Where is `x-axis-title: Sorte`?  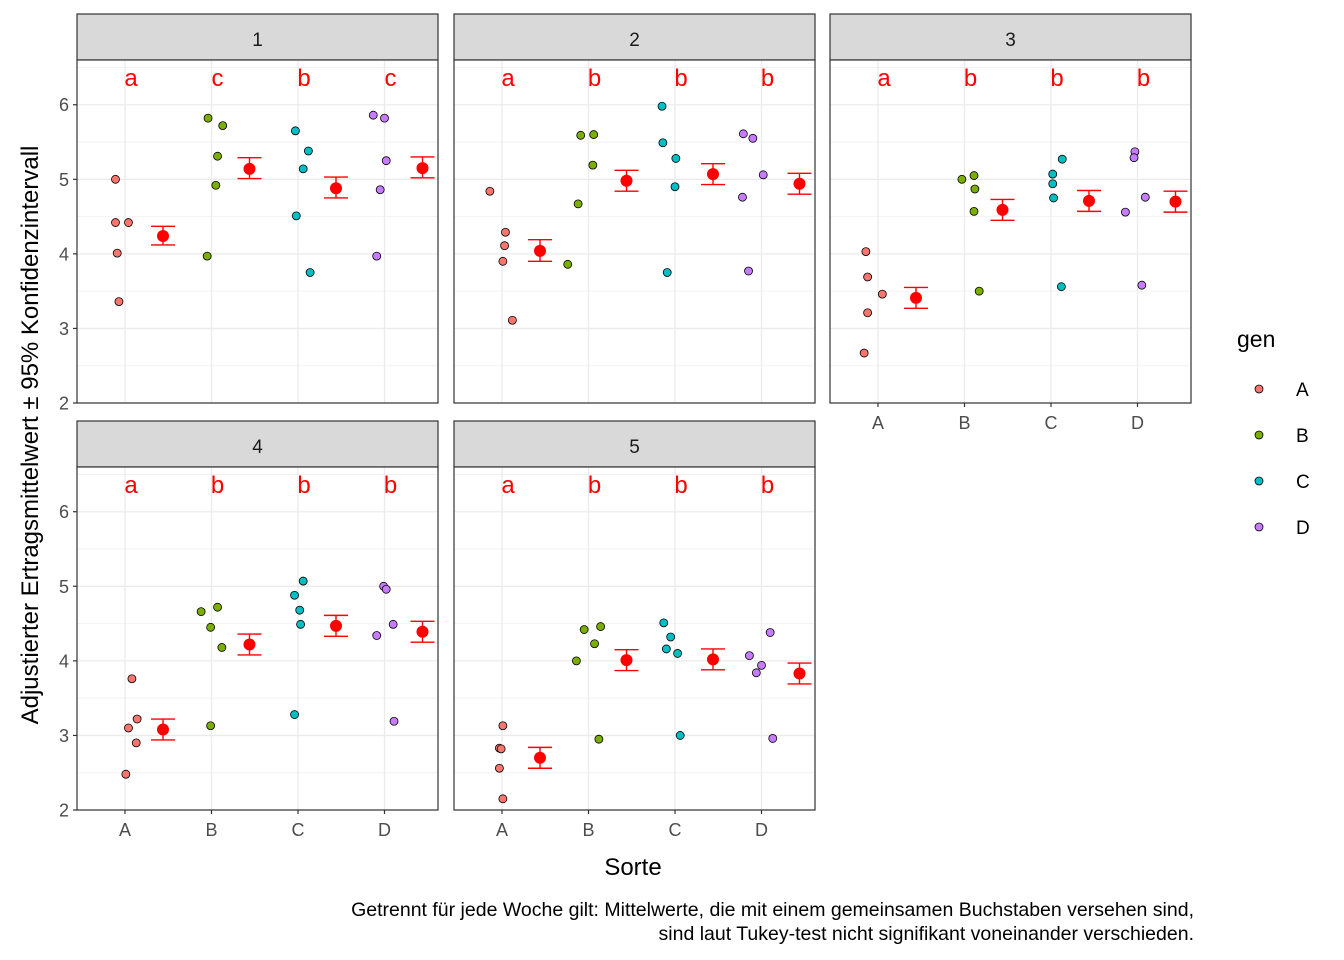 x-axis-title: Sorte is located at coordinates (632, 867).